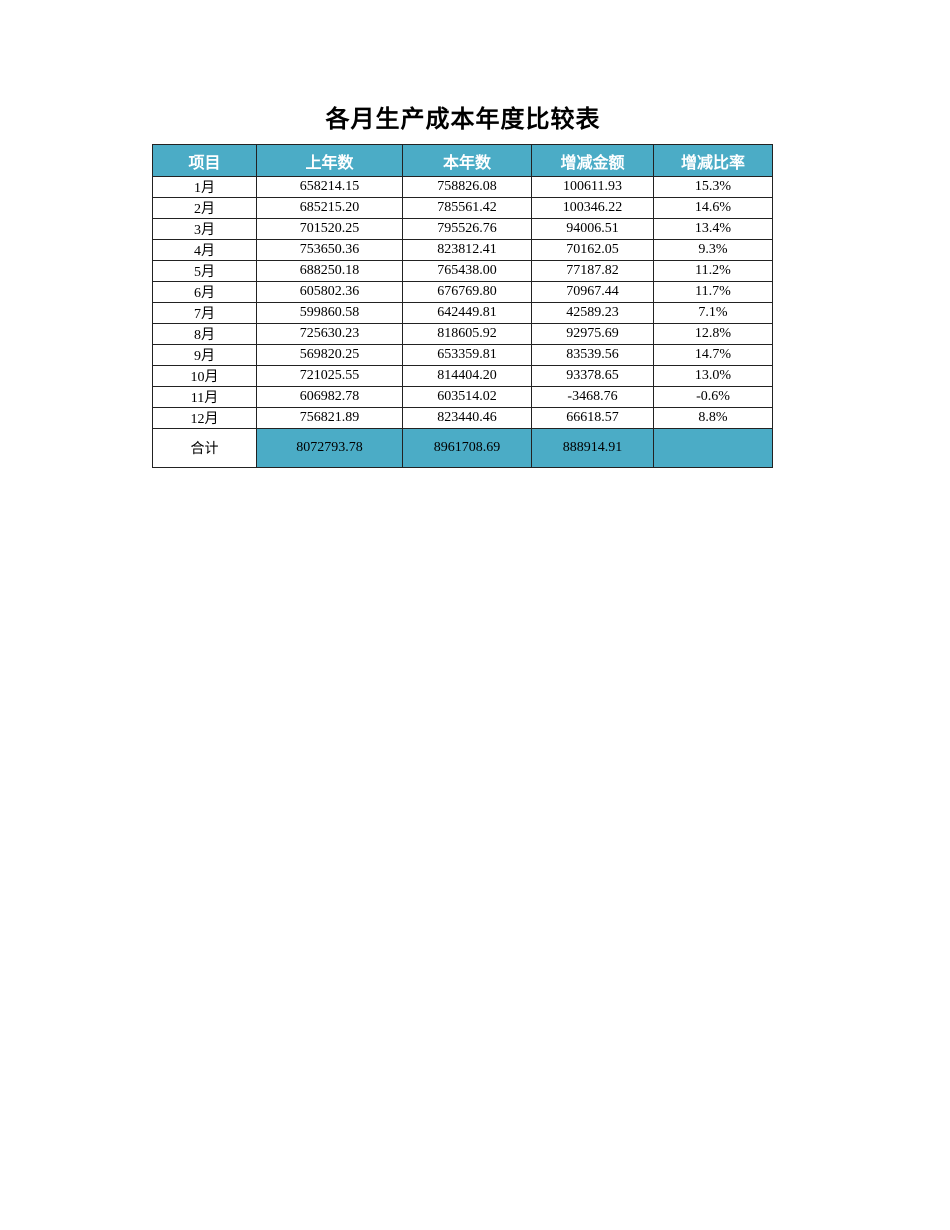 The height and width of the screenshot is (1230, 950). What do you see at coordinates (592, 187) in the screenshot?
I see `change-amount-cell: 100611.93` at bounding box center [592, 187].